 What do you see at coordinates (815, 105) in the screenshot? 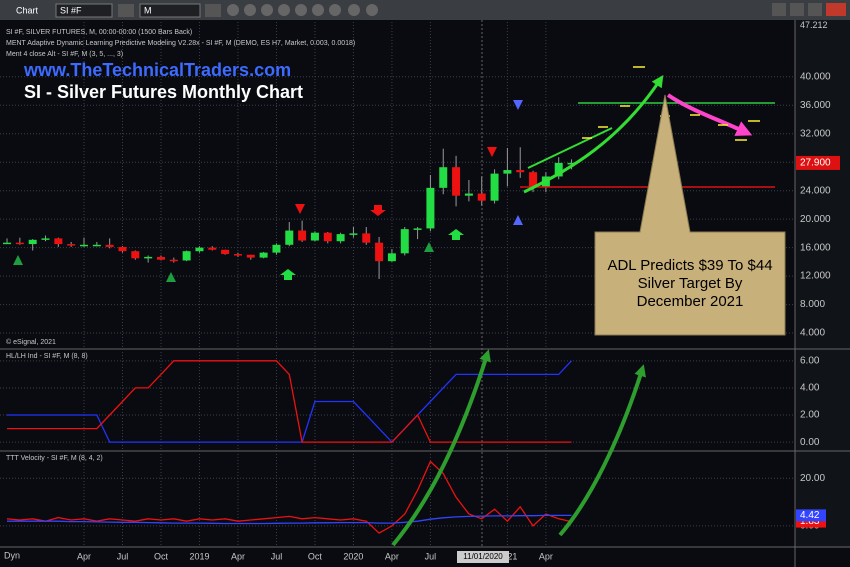
I see `y-tick-label: 36.000` at bounding box center [815, 105].